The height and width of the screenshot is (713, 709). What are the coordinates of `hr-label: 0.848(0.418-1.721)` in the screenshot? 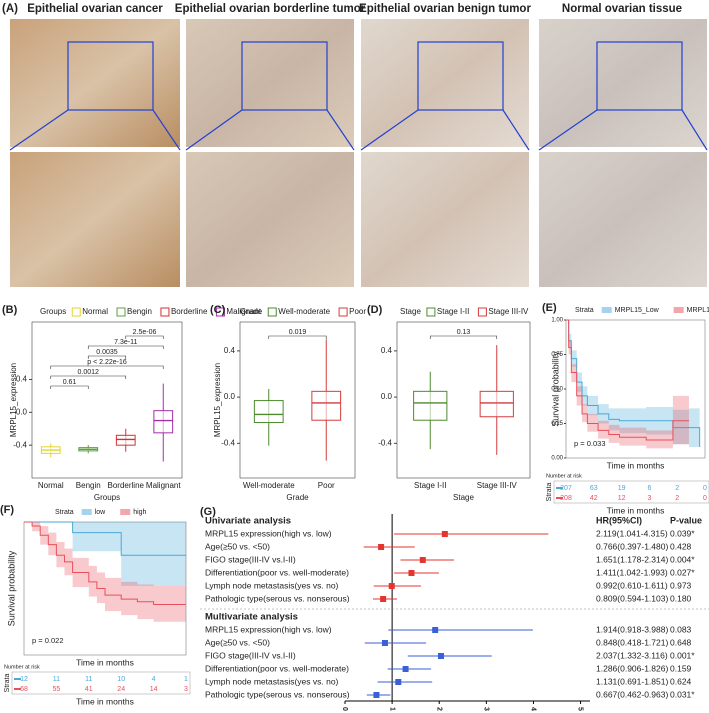 It's located at (632, 642).